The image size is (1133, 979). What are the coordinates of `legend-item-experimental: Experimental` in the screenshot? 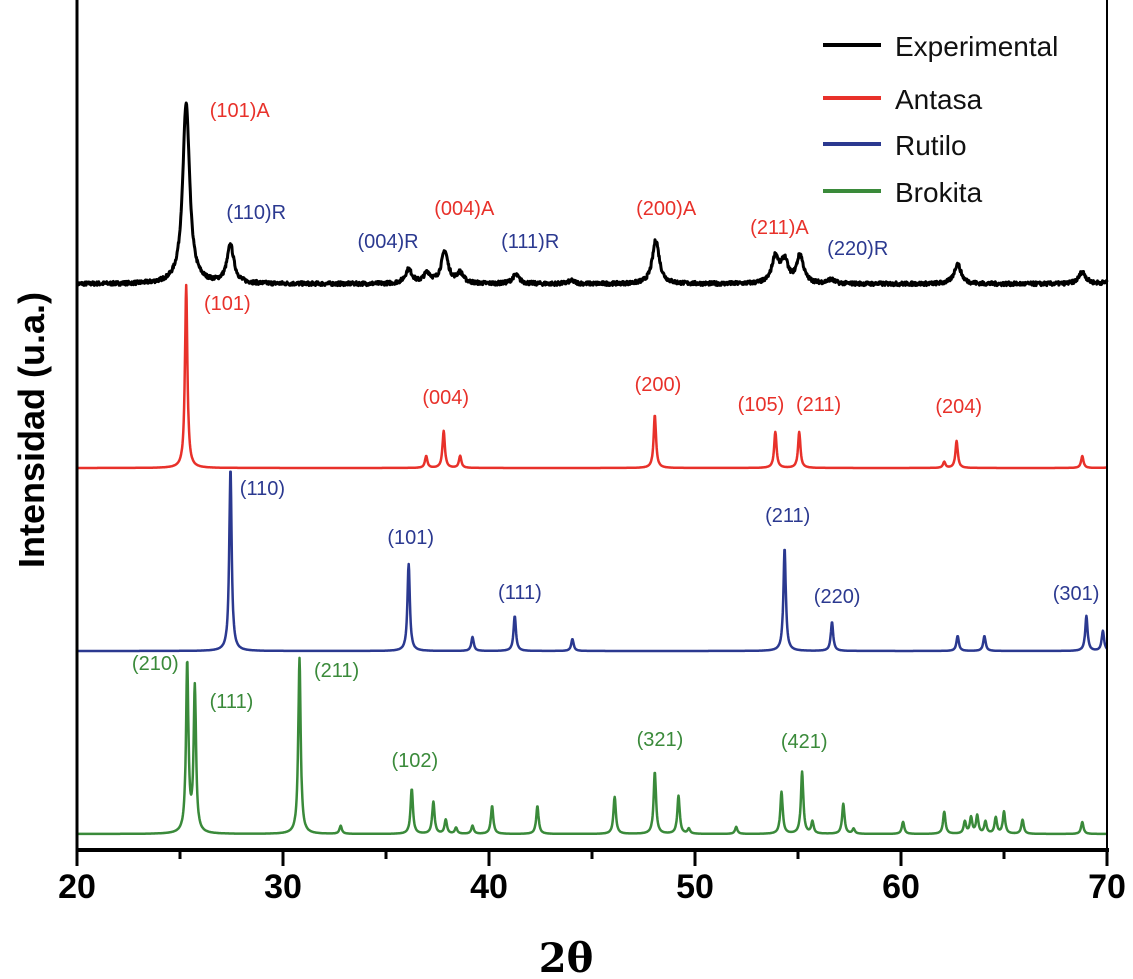 It's located at (940, 46).